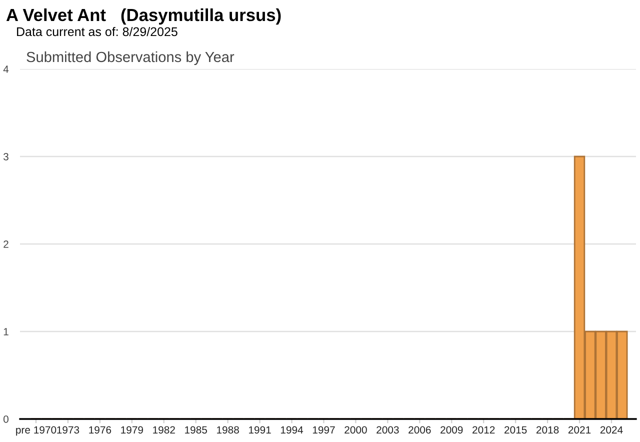 Image resolution: width=640 pixels, height=442 pixels. What do you see at coordinates (451, 430) in the screenshot?
I see `x-tick-label: 2009` at bounding box center [451, 430].